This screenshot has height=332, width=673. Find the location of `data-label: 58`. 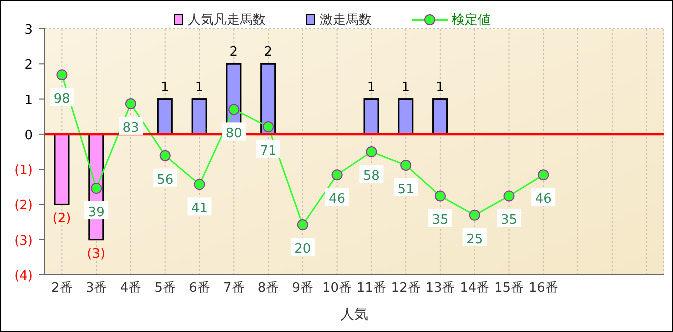

data-label: 58 is located at coordinates (371, 176).